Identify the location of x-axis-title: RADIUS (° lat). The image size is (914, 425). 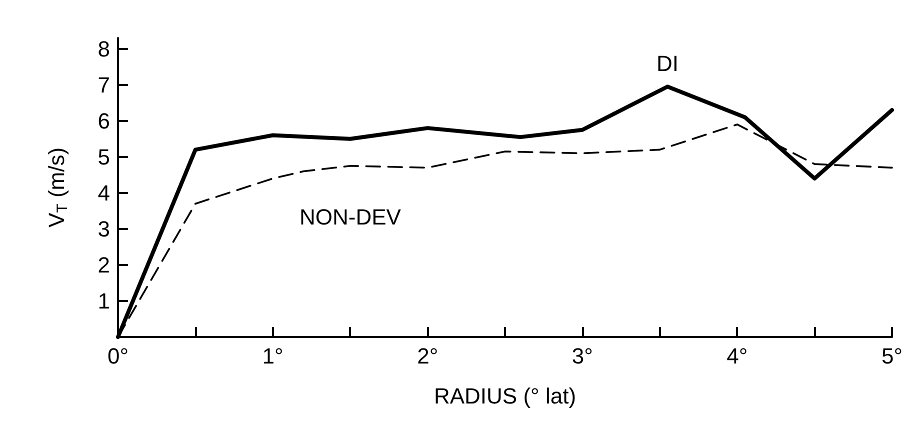
(505, 396).